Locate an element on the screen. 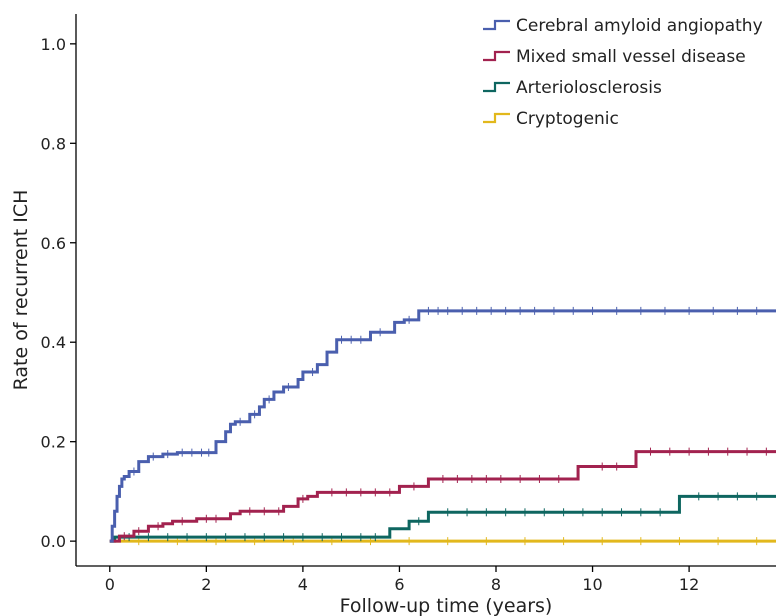 This screenshot has width=776, height=616. y-tick-label: 0.8 is located at coordinates (53, 143).